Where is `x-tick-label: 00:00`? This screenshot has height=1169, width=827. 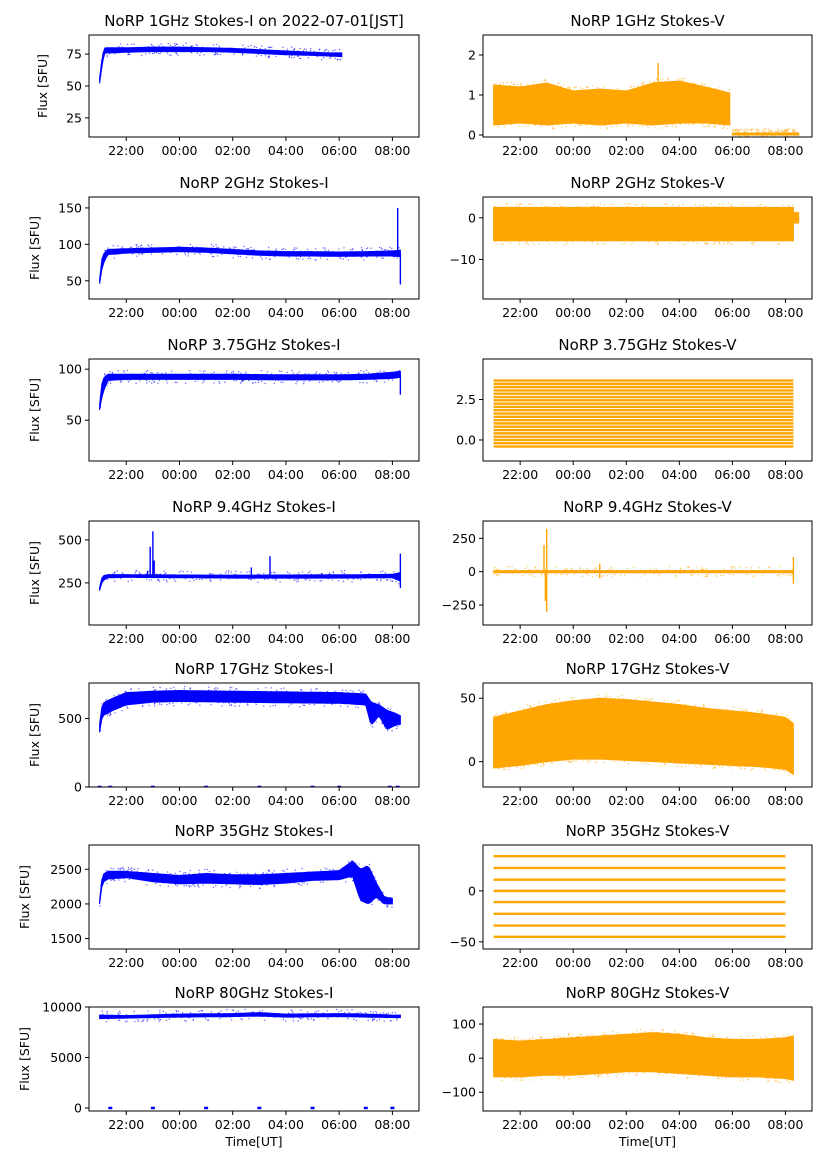 x-tick-label: 00:00 is located at coordinates (179, 312).